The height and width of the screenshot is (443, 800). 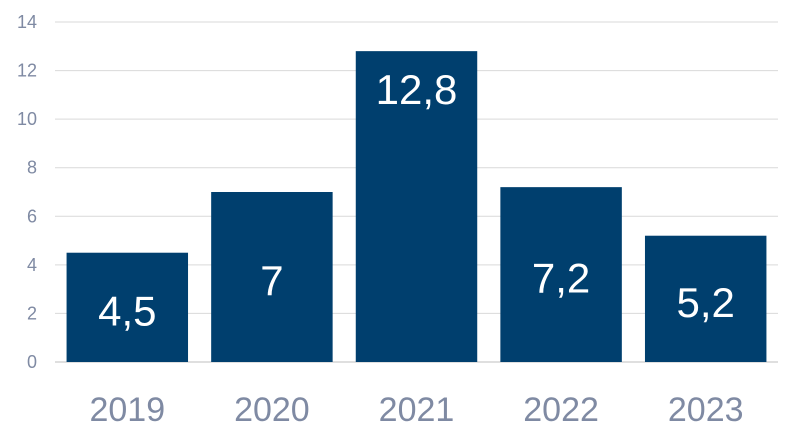 I want to click on bar-2023, so click(x=705, y=298).